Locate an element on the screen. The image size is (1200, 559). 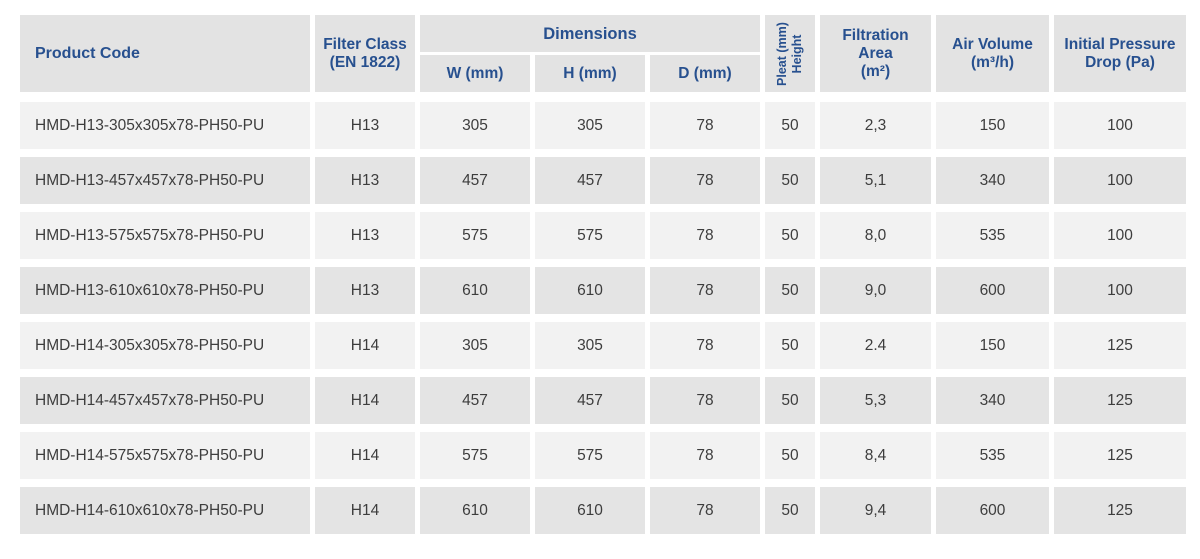
cell-filtration-area: 5,3 is located at coordinates (875, 400).